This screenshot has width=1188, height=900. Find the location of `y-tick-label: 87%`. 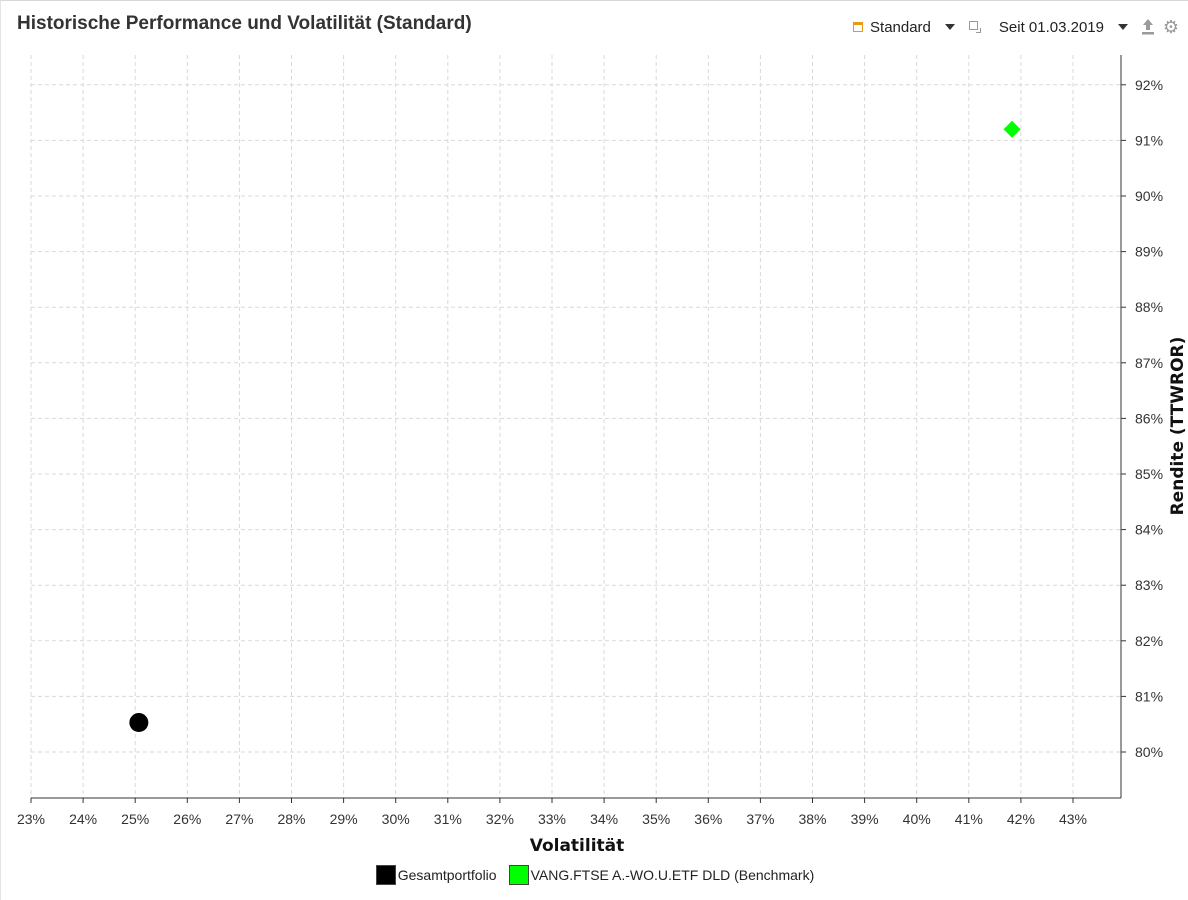

y-tick-label: 87% is located at coordinates (1149, 363).